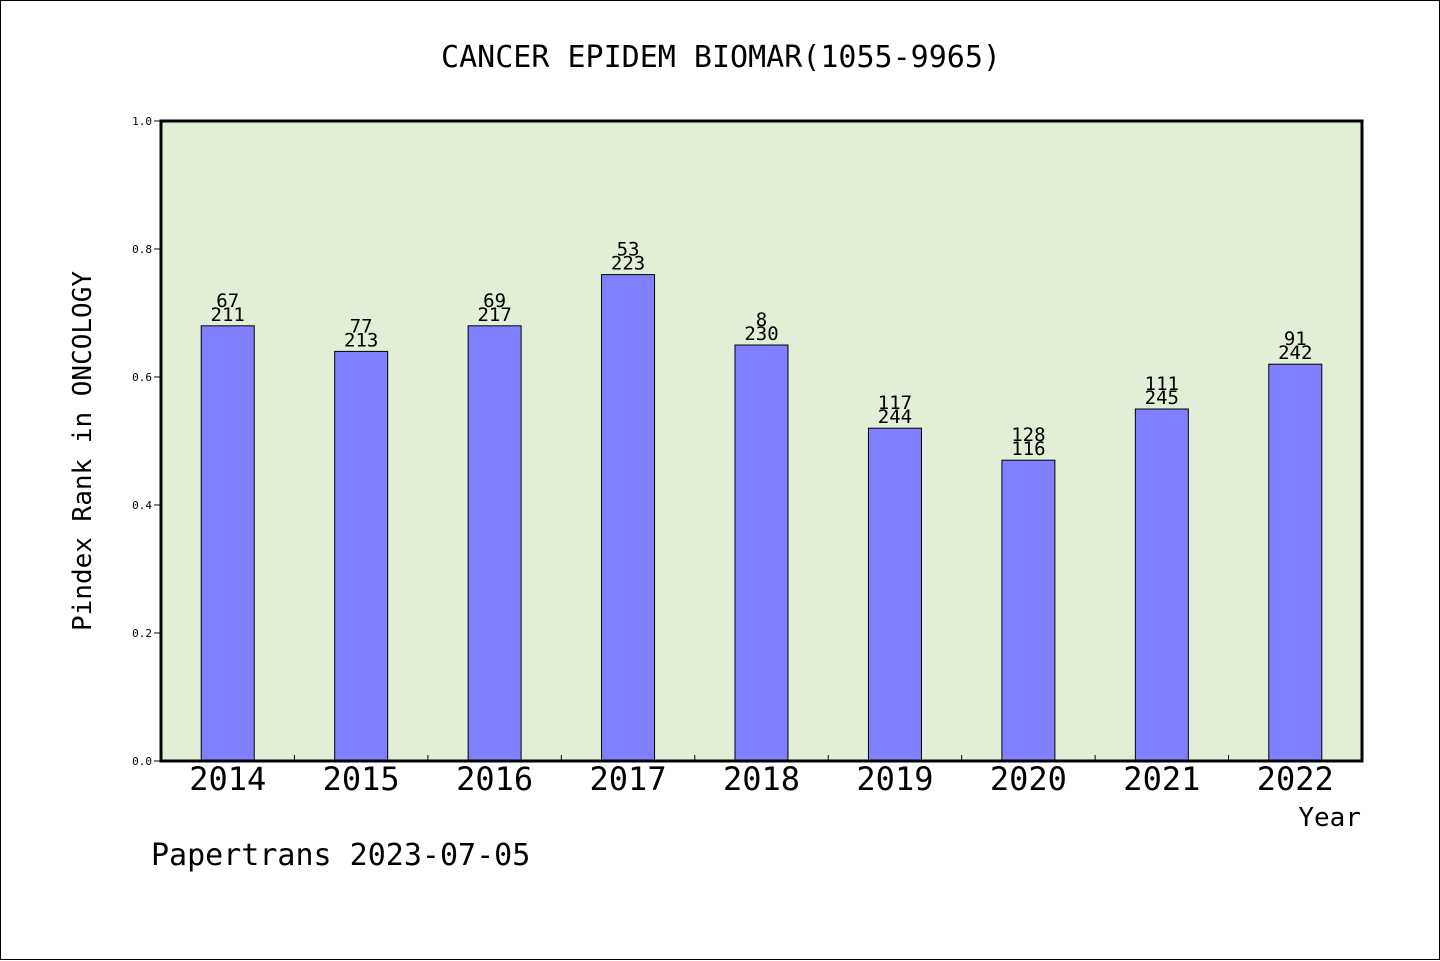 This screenshot has height=961, width=1440. What do you see at coordinates (761, 320) in the screenshot?
I see `bar-label-top: 8` at bounding box center [761, 320].